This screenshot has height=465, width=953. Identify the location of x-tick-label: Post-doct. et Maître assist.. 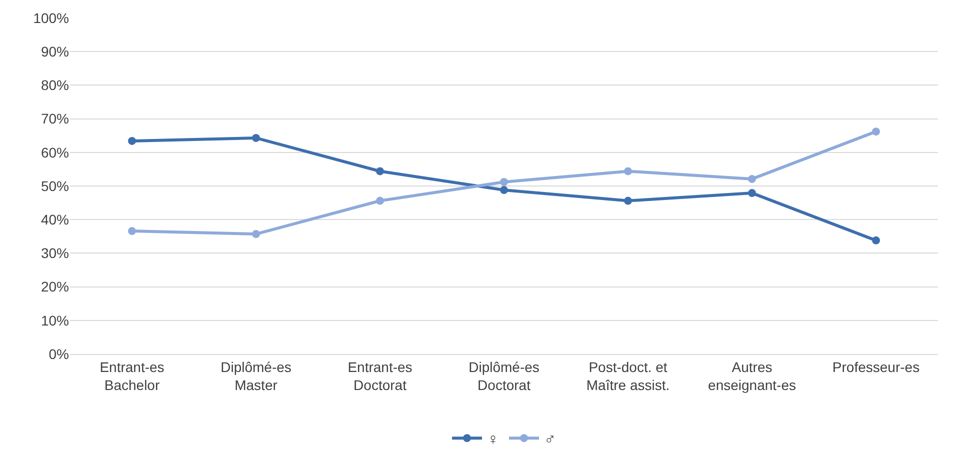
(628, 375).